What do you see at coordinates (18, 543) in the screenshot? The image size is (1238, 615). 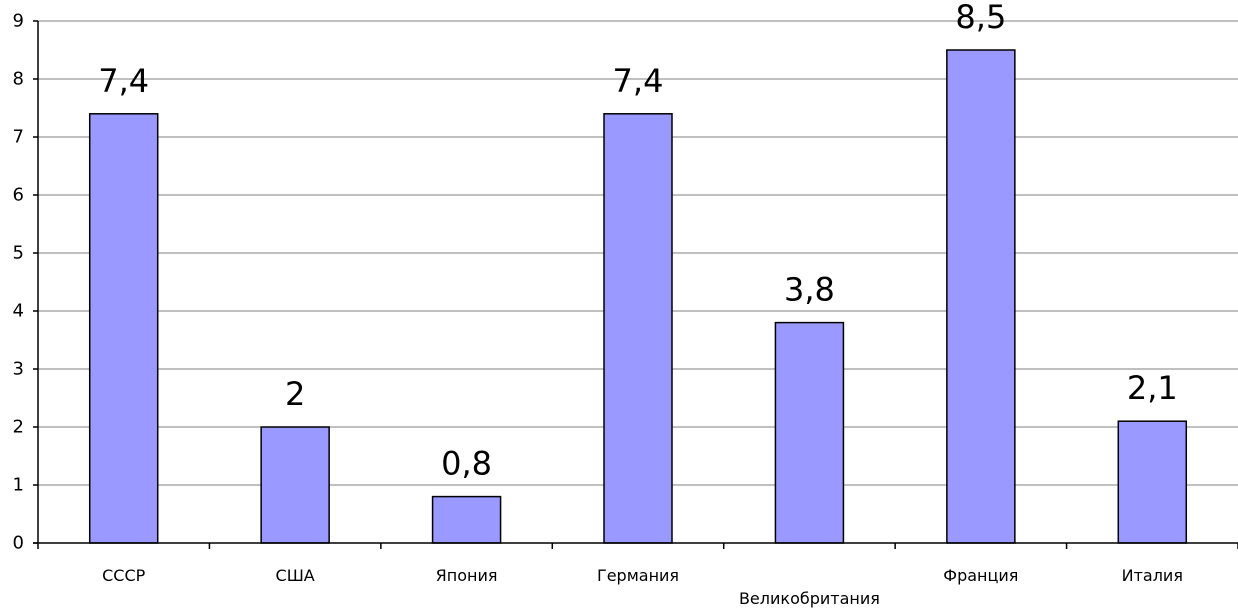 I see `y-tick-label-0: 0` at bounding box center [18, 543].